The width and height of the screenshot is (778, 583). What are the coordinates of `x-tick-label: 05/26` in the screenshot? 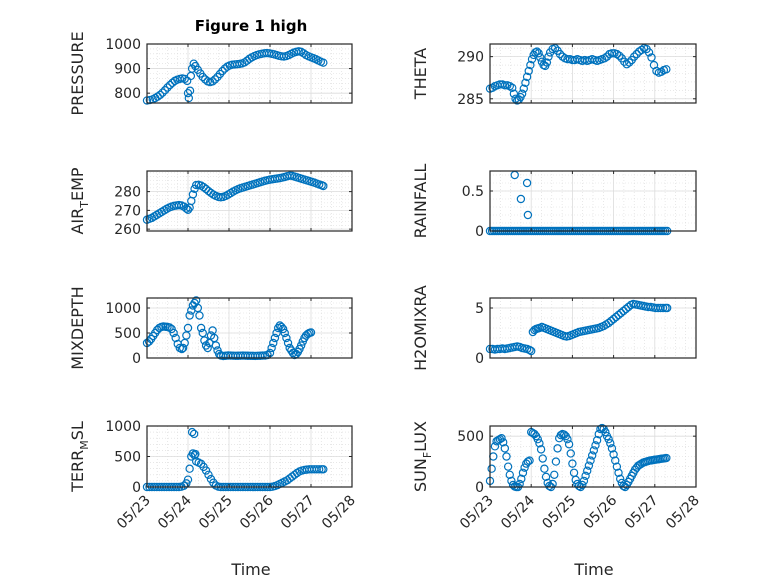 It's located at (257, 512).